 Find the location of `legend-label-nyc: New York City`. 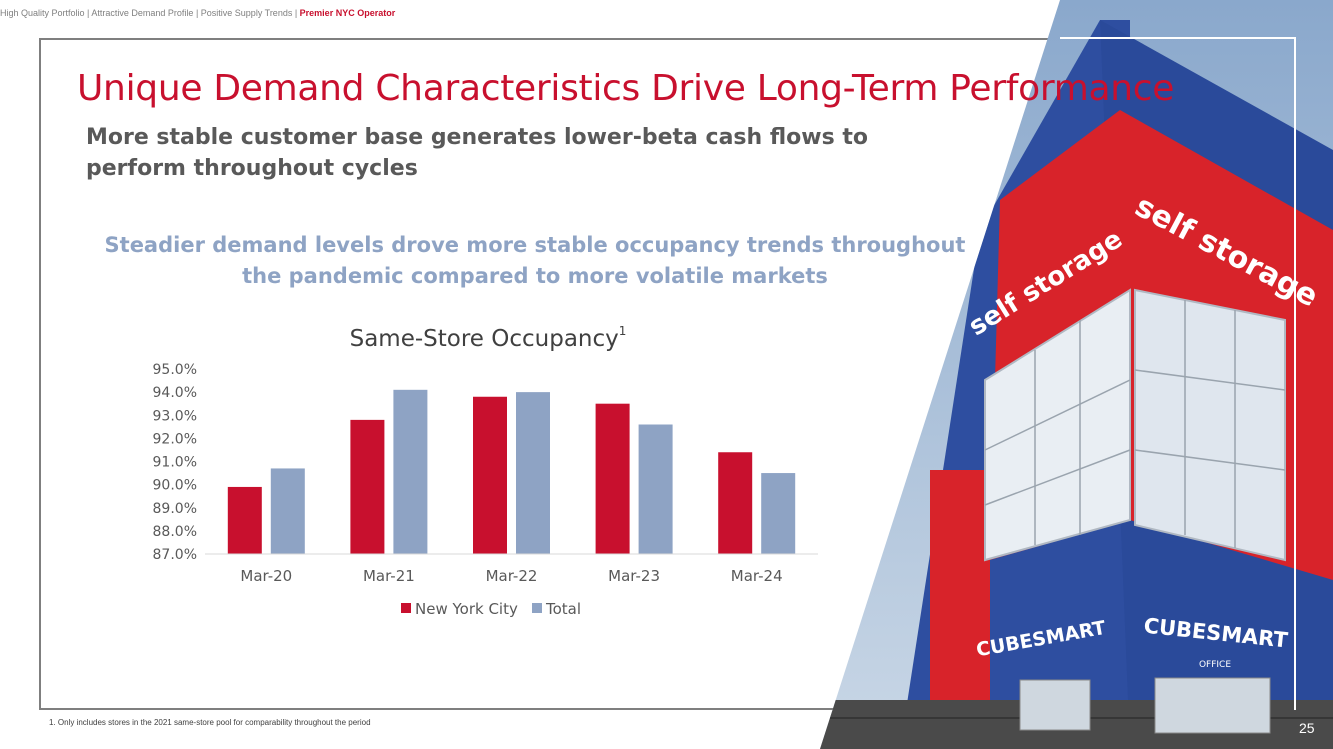

legend-label-nyc: New York City is located at coordinates (466, 609).